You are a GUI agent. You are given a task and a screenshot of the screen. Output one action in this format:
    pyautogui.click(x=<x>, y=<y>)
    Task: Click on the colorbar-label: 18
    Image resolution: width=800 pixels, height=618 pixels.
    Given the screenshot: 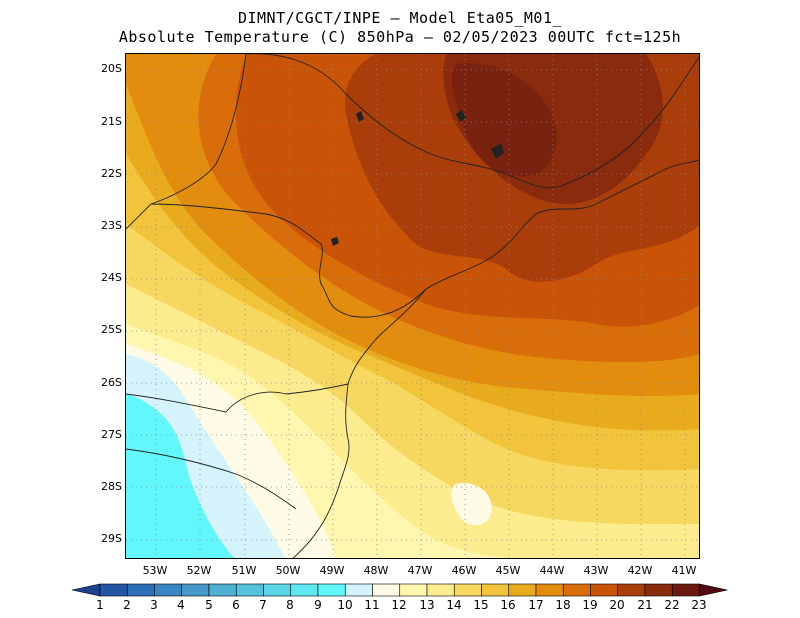 What is the action you would take?
    pyautogui.click(x=563, y=605)
    